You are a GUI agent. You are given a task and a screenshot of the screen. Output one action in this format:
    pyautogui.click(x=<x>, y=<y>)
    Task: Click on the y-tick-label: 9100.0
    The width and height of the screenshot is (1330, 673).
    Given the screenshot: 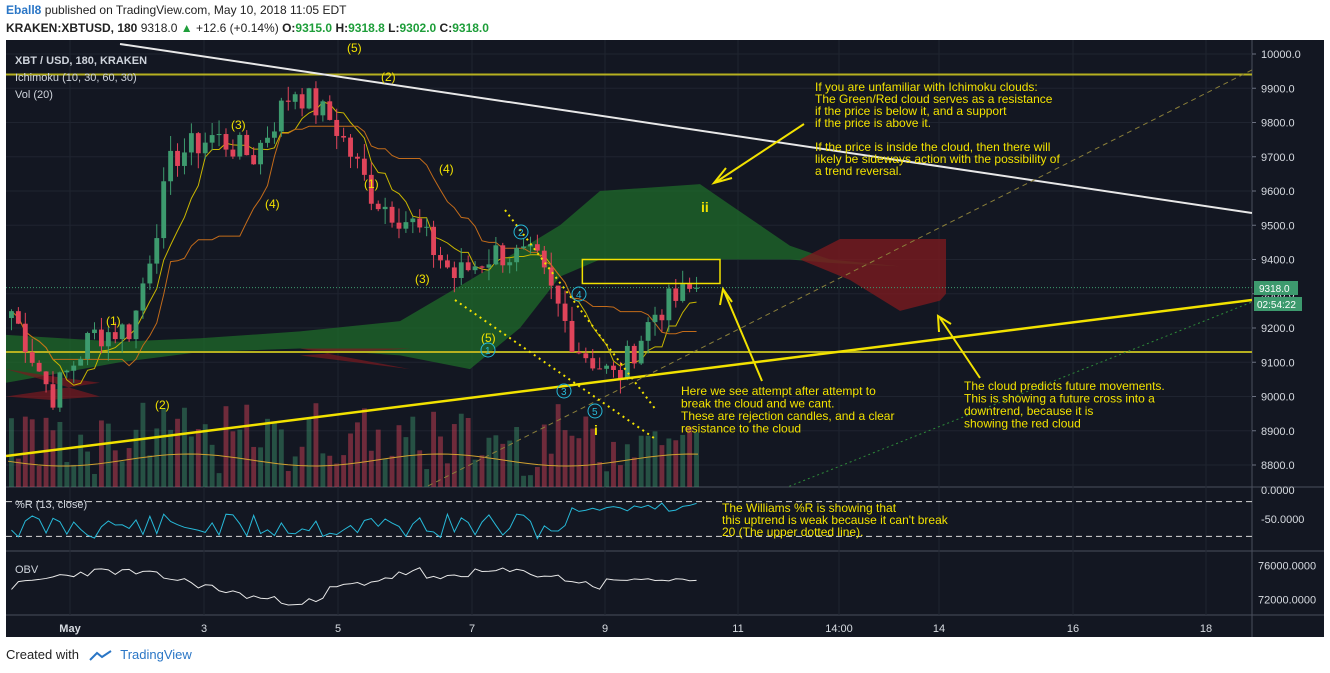 What is the action you would take?
    pyautogui.click(x=1278, y=363)
    